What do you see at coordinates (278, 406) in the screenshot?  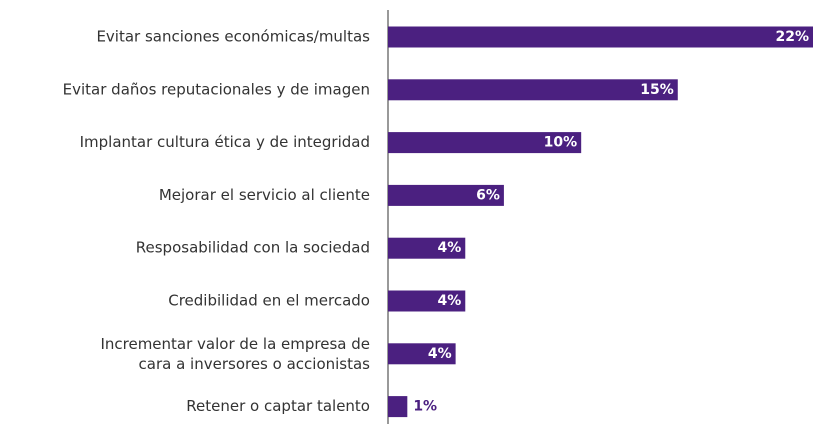 I see `category-label: Retener o captar talento` at bounding box center [278, 406].